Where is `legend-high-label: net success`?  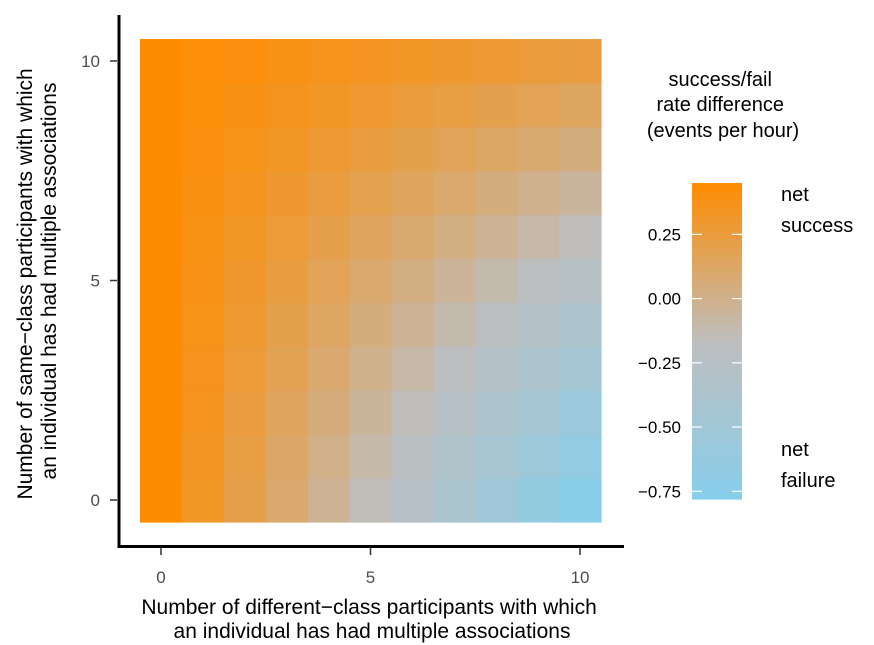
legend-high-label: net success is located at coordinates (817, 210).